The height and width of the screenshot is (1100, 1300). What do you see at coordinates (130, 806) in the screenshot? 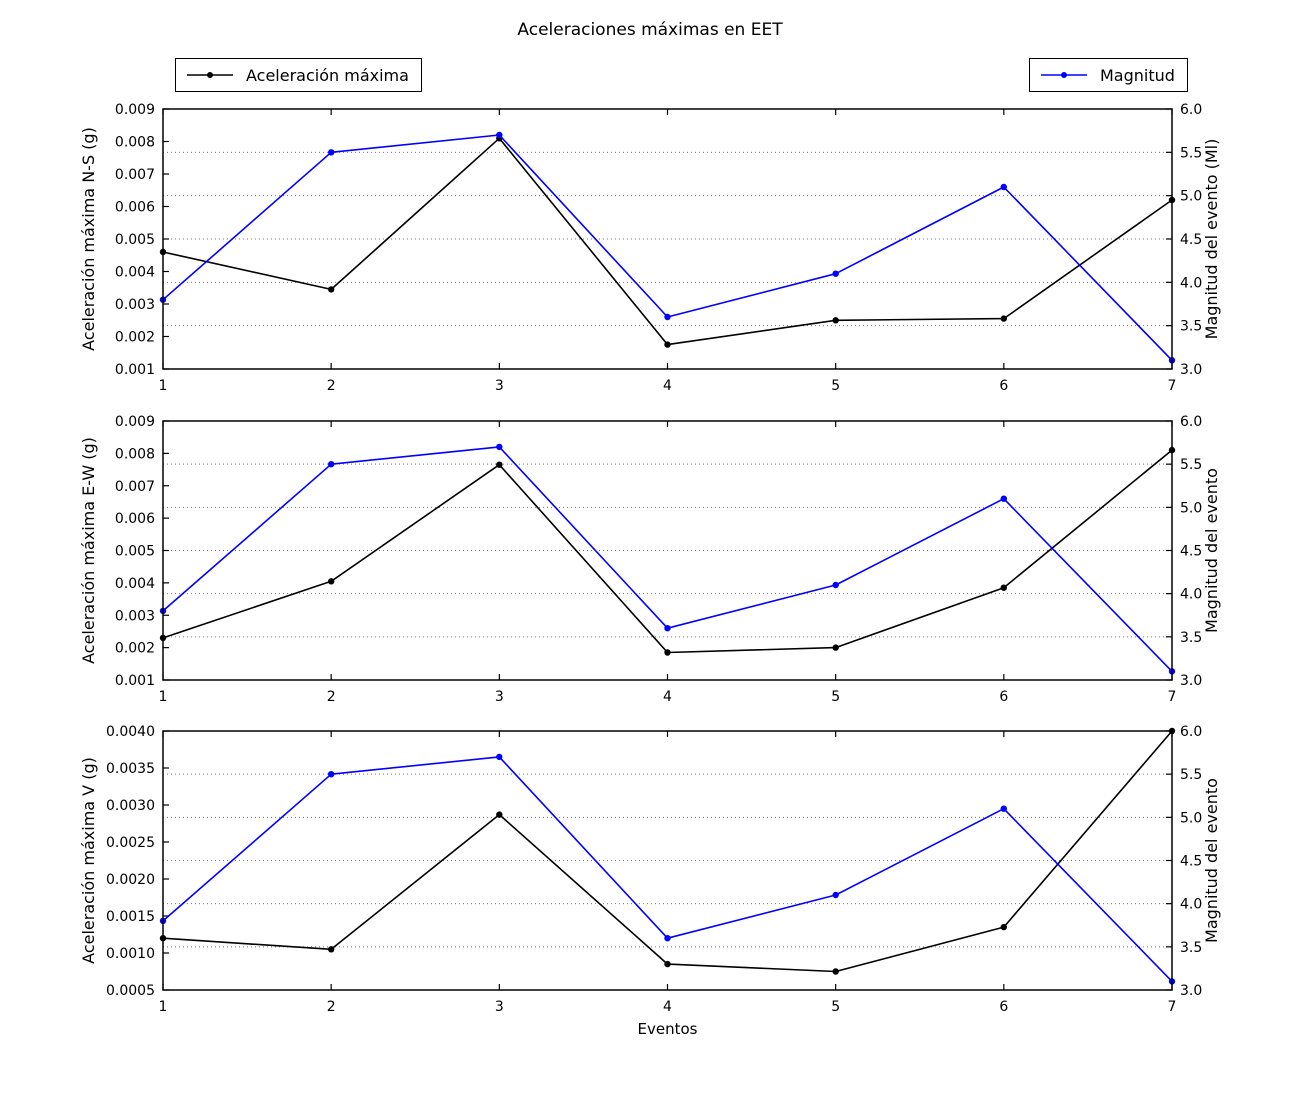
I see `y-tick-label-left: 0.0030` at bounding box center [130, 806].